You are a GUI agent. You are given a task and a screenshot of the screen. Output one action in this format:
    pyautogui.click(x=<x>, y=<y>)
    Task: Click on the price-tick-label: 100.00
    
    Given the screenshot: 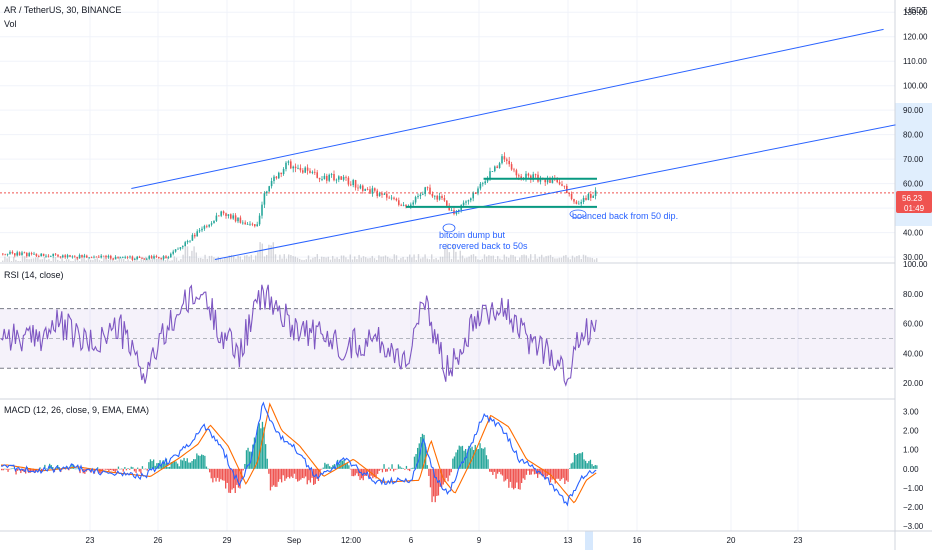 What is the action you would take?
    pyautogui.click(x=915, y=86)
    